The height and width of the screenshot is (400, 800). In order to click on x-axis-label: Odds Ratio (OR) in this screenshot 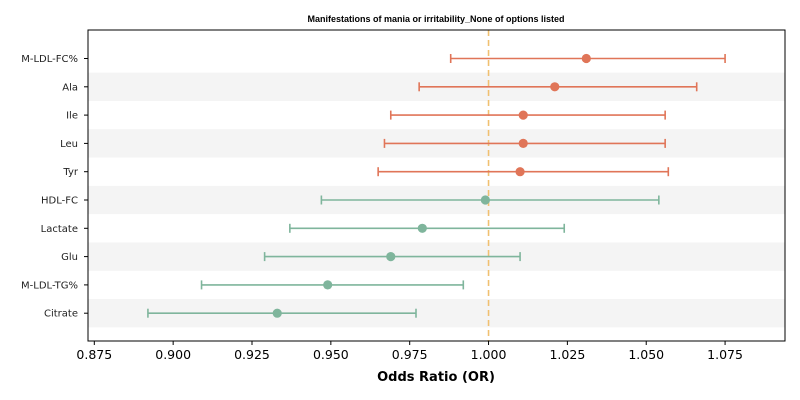, I will do `click(436, 377)`.